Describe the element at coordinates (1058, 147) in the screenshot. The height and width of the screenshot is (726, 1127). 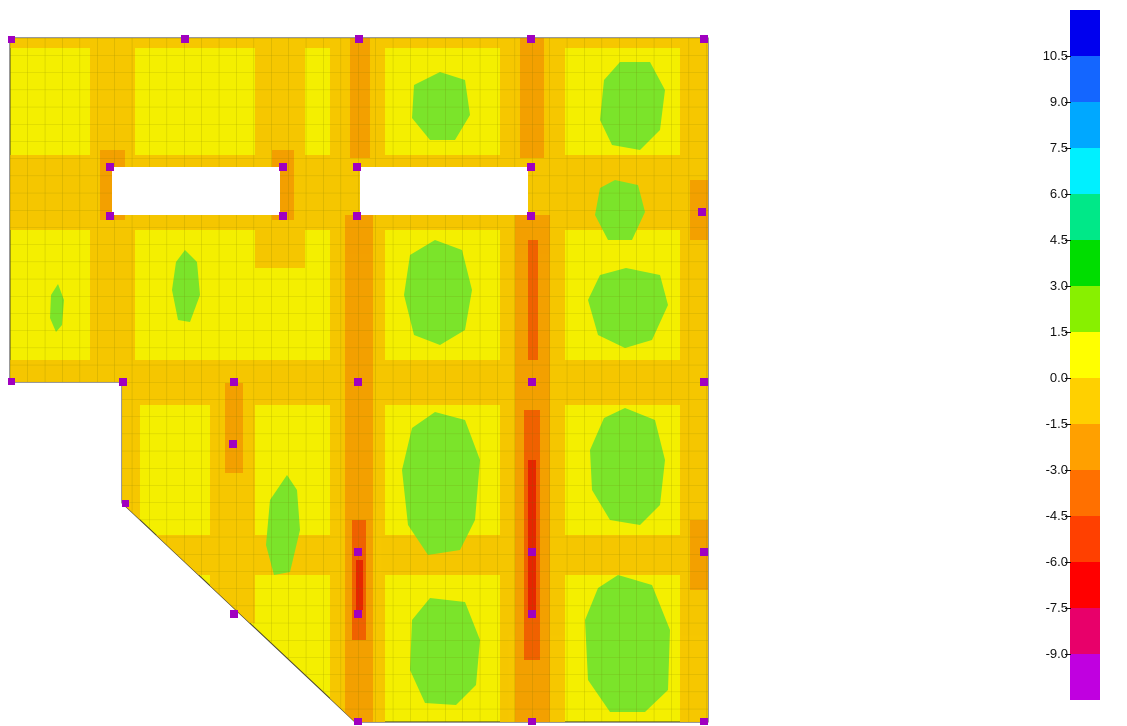
I see `legend-tick-label: 7.5` at that location.